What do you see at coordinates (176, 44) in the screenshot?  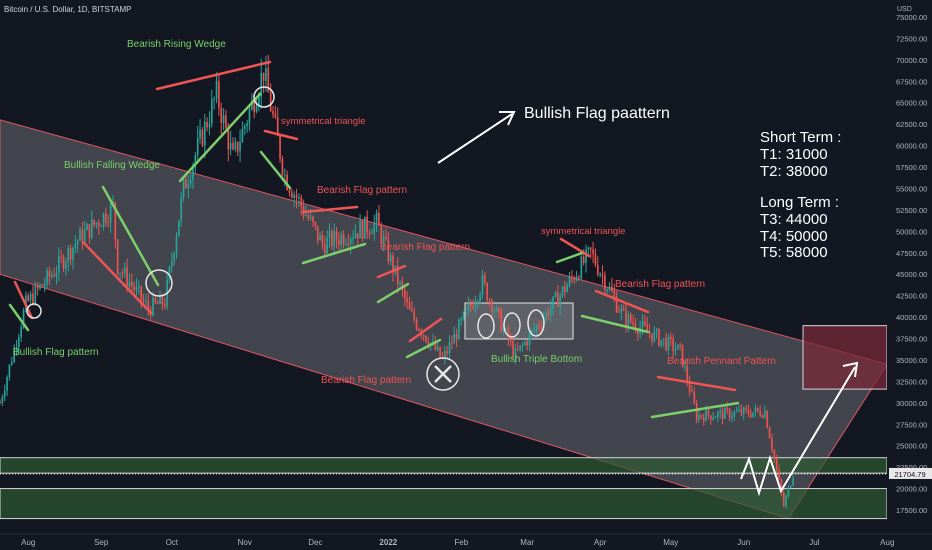 I see `label-bearish-rising-wedge: Bearish Rising Wedge` at bounding box center [176, 44].